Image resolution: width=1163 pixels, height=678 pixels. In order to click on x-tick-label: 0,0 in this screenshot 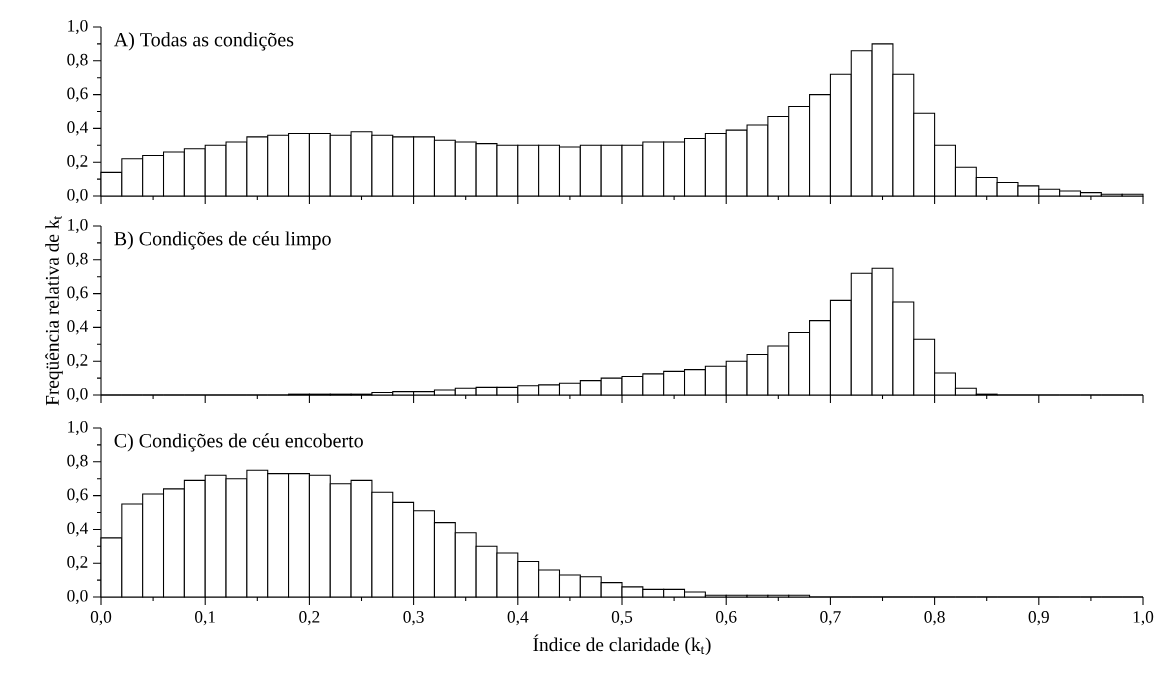, I will do `click(101, 618)`.